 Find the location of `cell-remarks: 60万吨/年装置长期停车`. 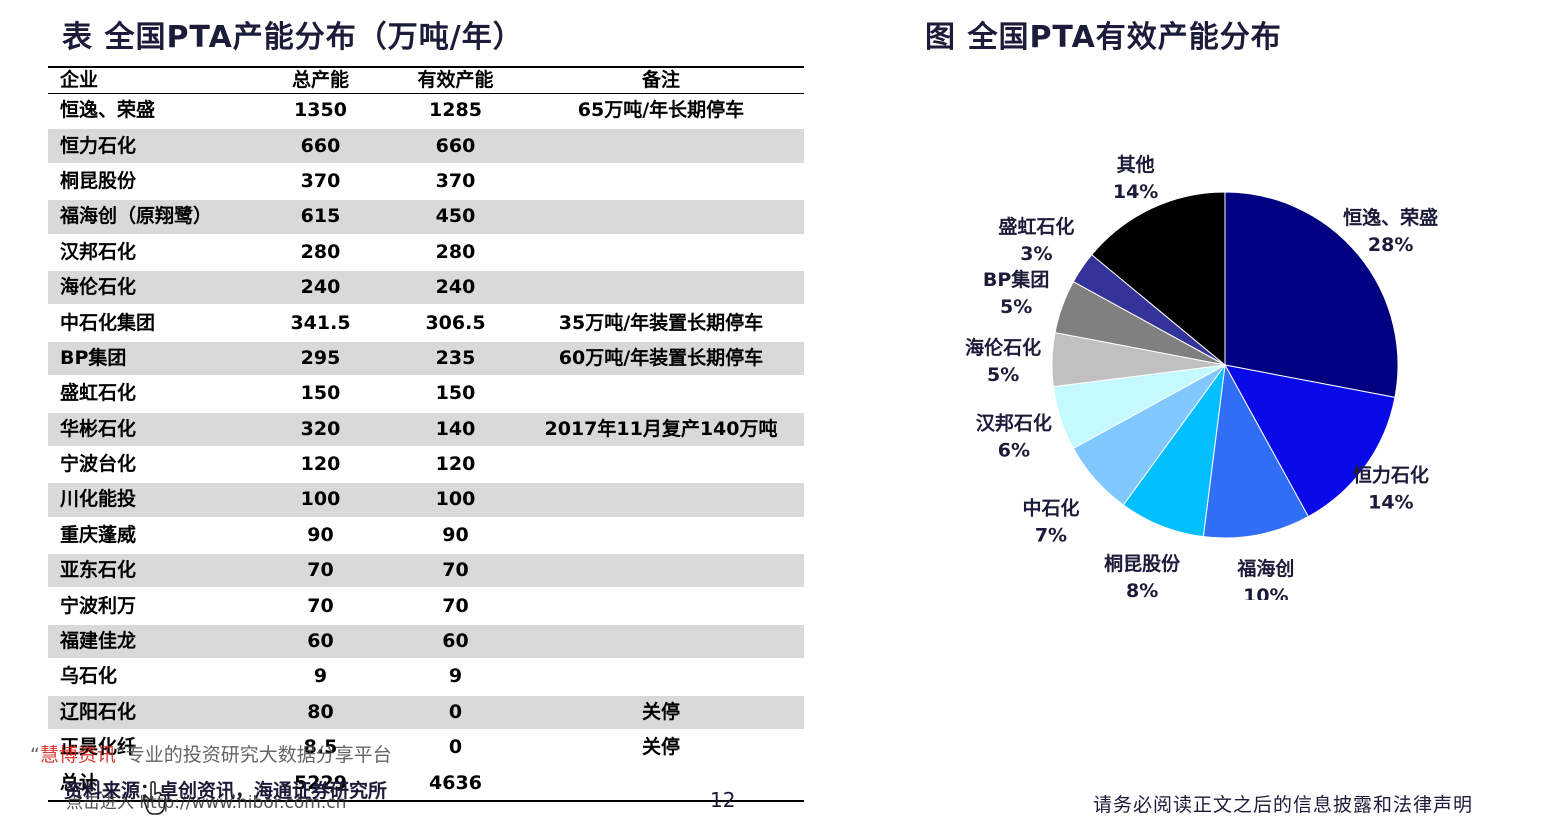

cell-remarks: 60万吨/年装置长期停车 is located at coordinates (661, 359).